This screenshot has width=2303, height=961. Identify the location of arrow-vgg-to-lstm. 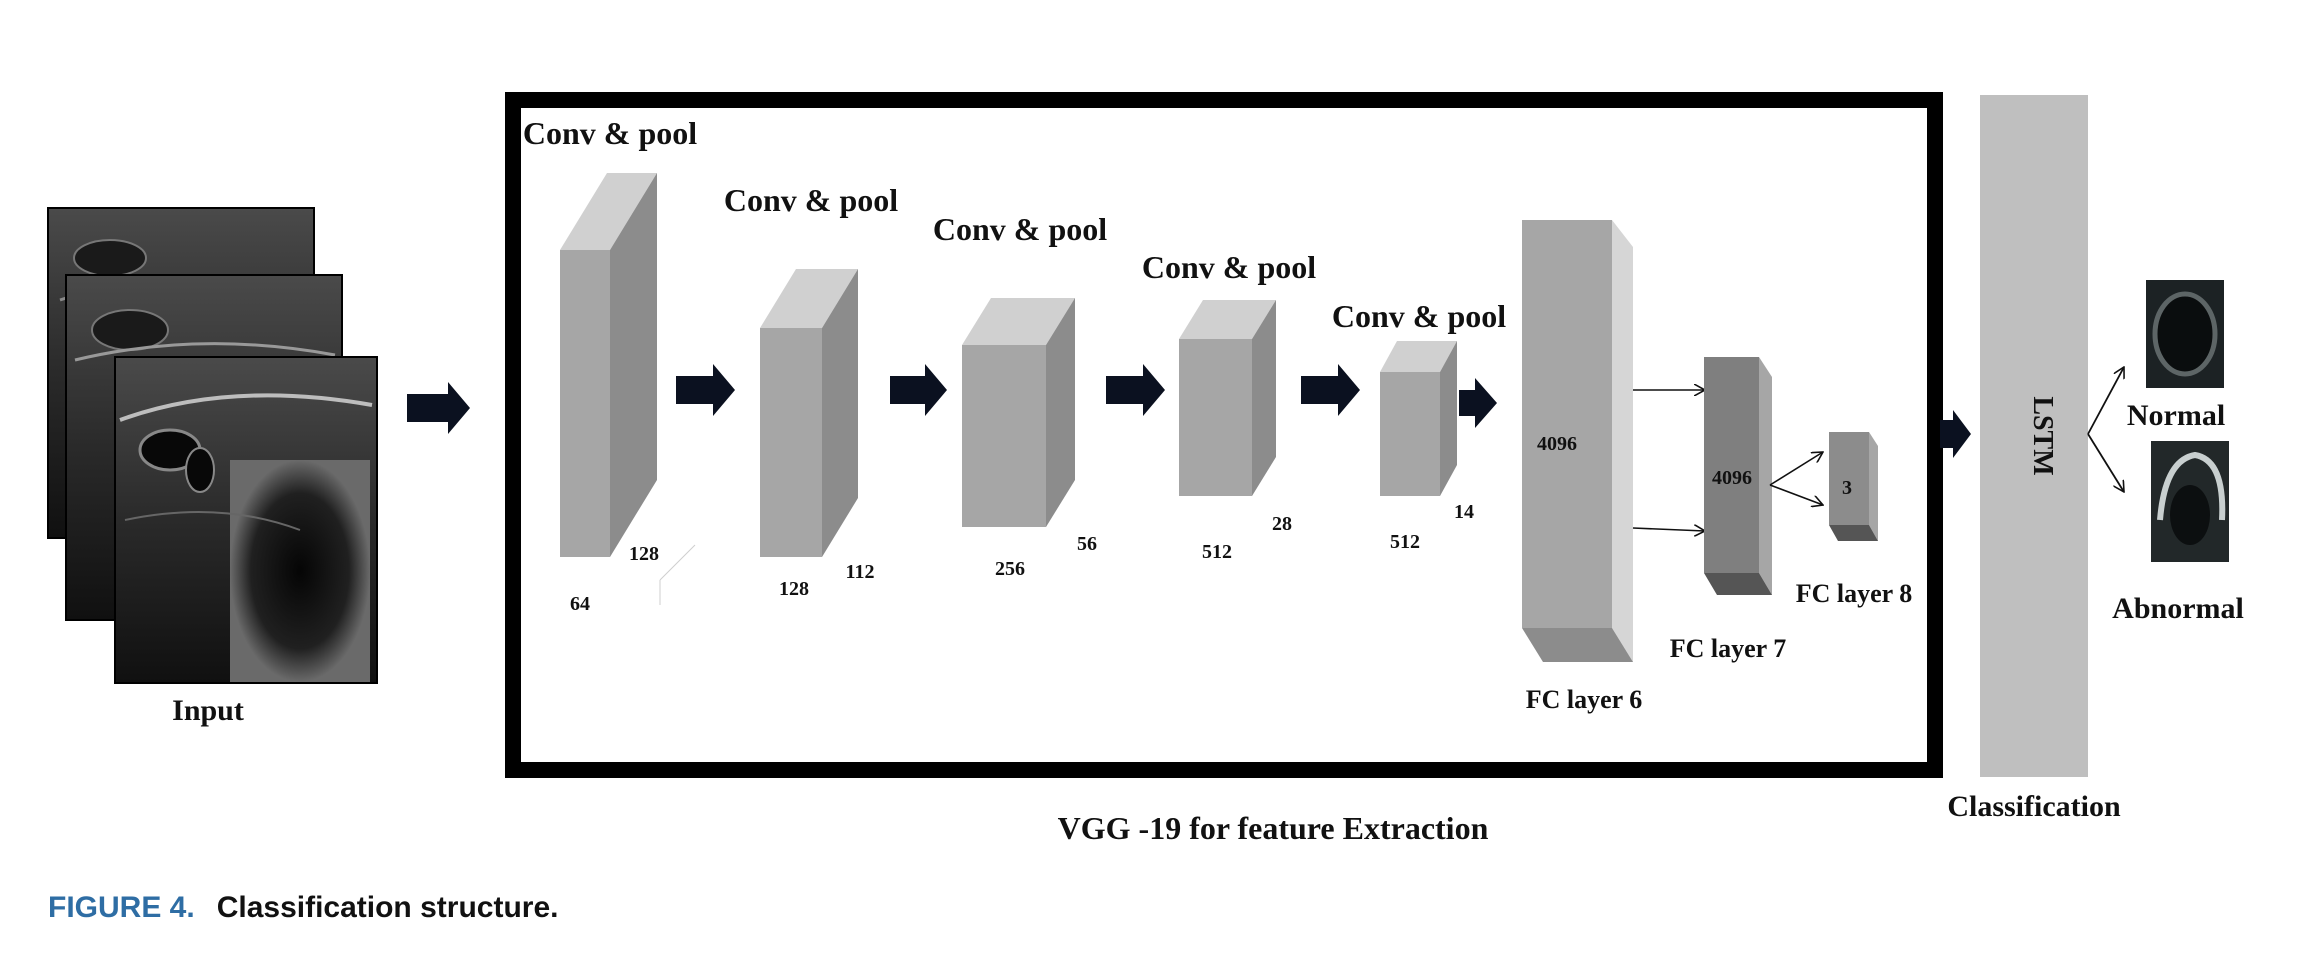
(1955, 434).